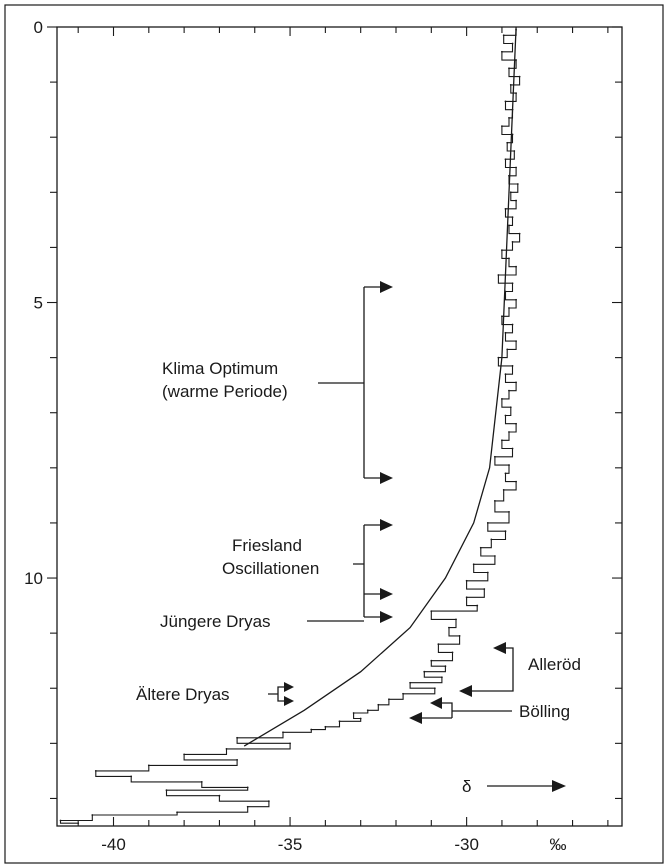 The height and width of the screenshot is (868, 668). Describe the element at coordinates (554, 664) in the screenshot. I see `alleroed-label: Alleröd` at that location.